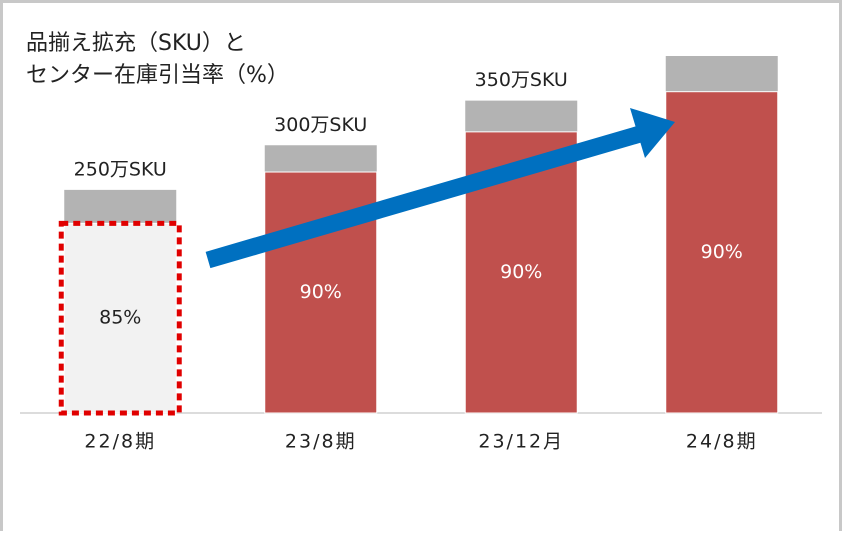  Describe the element at coordinates (320, 125) in the screenshot. I see `total-label: 300万SKU` at that location.